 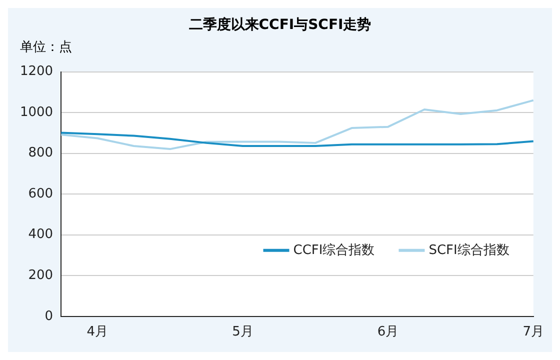 What do you see at coordinates (41, 276) in the screenshot?
I see `y-tick-label: 200` at bounding box center [41, 276].